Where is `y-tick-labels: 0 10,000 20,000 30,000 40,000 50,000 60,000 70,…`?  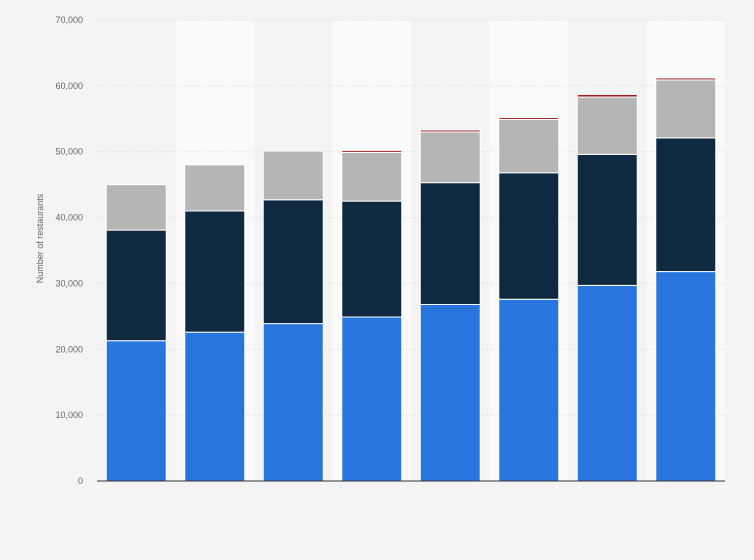 y-tick-labels: 0 10,000 20,000 30,000 40,000 50,000 60,000 70,… is located at coordinates (69, 250).